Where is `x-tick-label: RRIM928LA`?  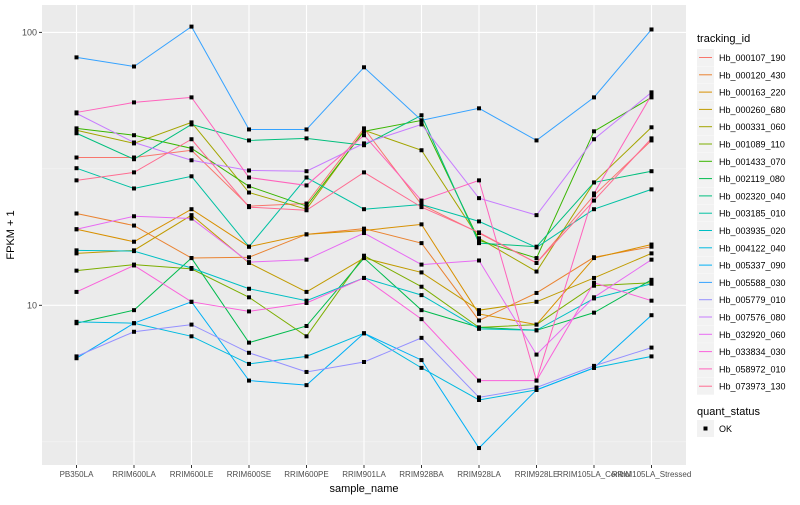
x-tick-label: RRIM928LA is located at coordinates (479, 474).